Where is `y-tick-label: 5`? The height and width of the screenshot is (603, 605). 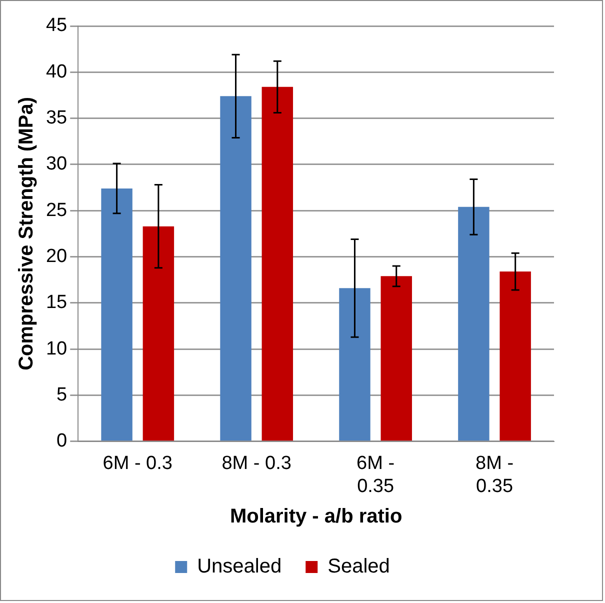
y-tick-label: 5 is located at coordinates (62, 395).